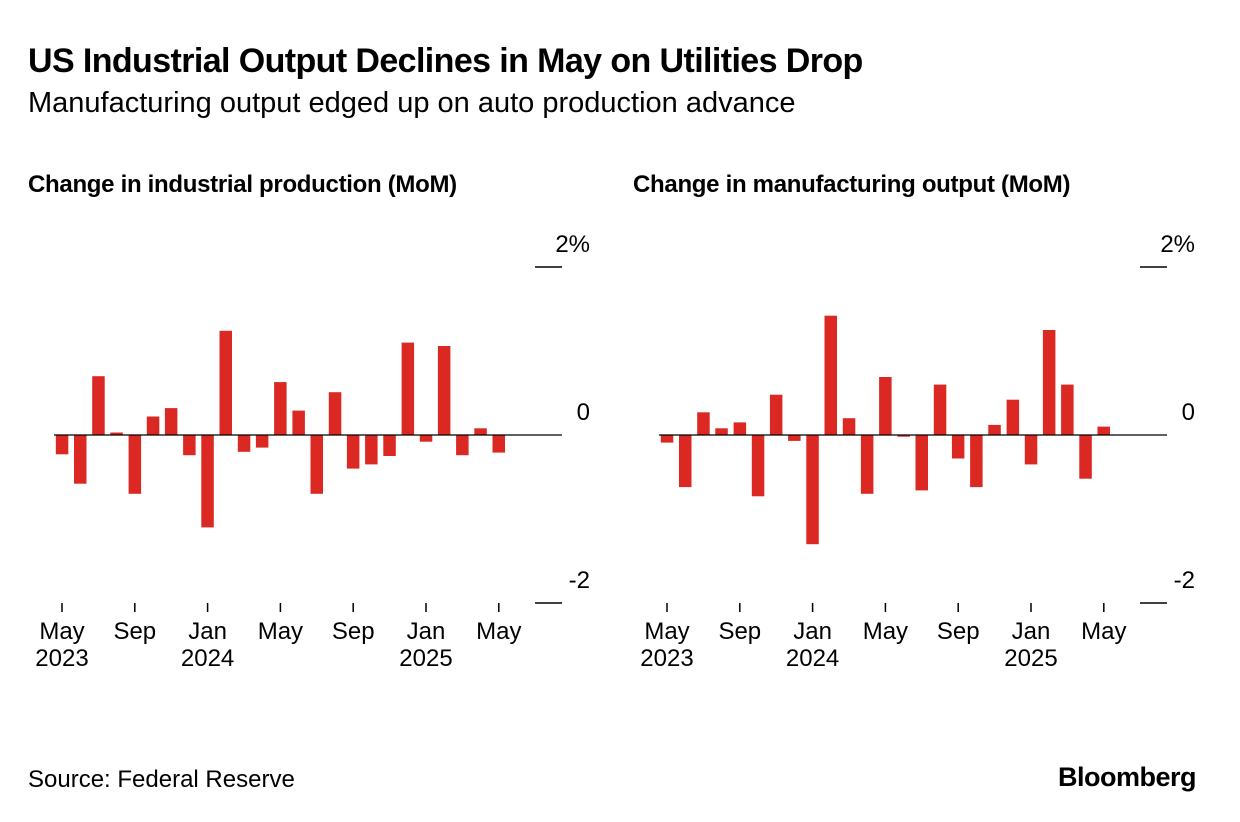 Image resolution: width=1240 pixels, height=822 pixels. I want to click on bloomberg-logo: Bloomberg, so click(1127, 777).